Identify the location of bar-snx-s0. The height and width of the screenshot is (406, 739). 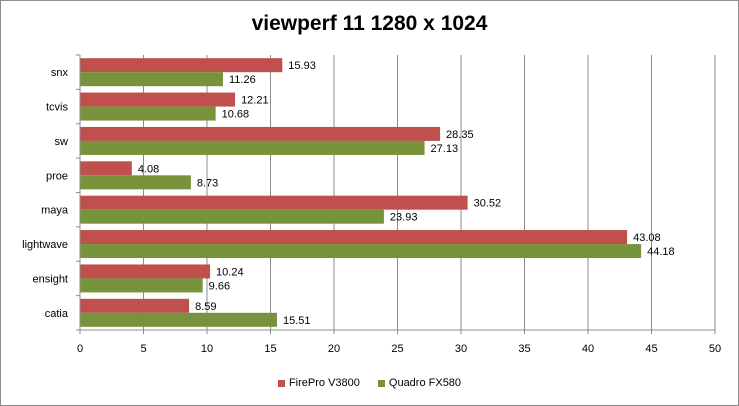
(181, 65).